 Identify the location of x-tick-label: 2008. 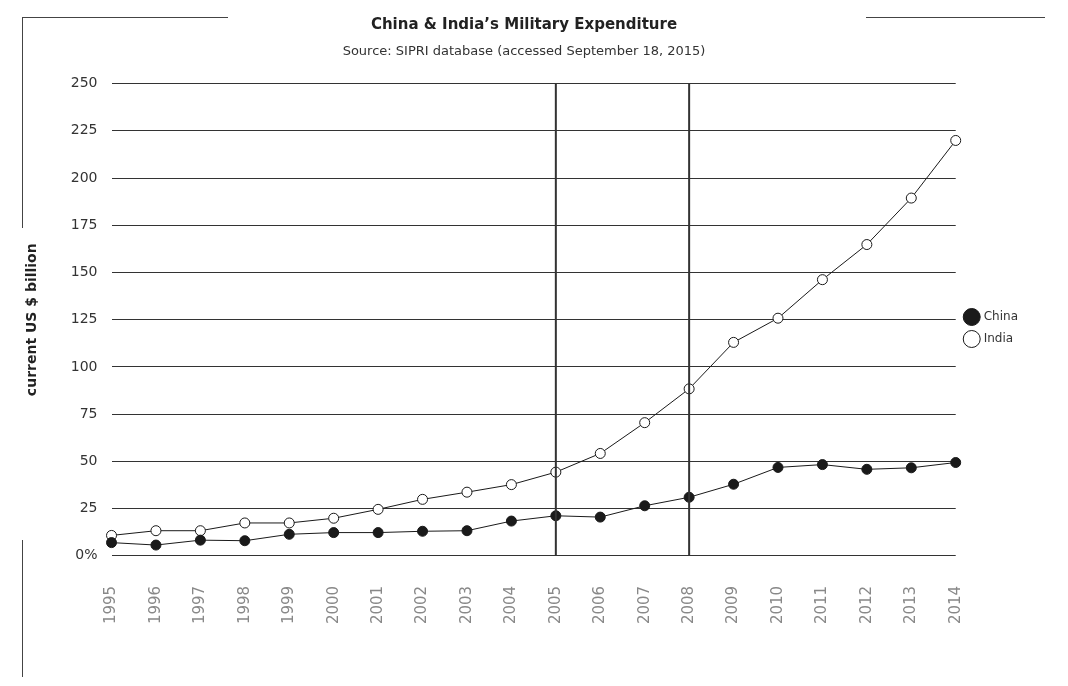
(688, 605).